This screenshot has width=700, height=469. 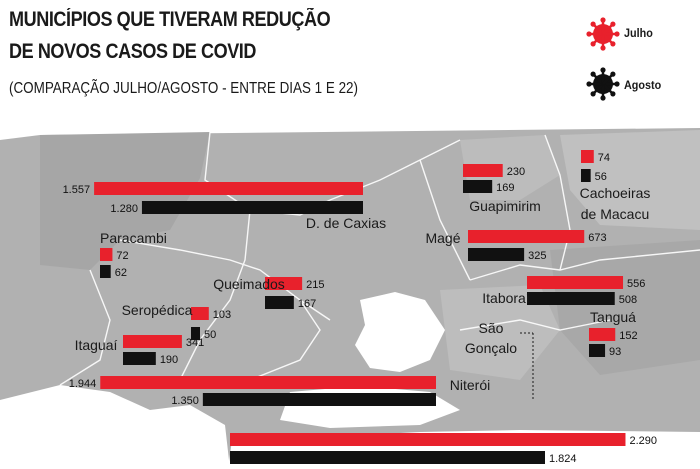 What do you see at coordinates (470, 385) in the screenshot?
I see `municipality-name: Niterói` at bounding box center [470, 385].